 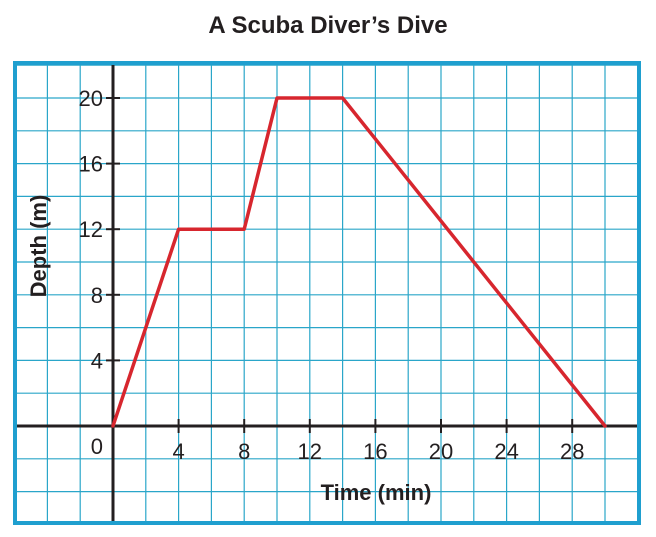 What do you see at coordinates (178, 451) in the screenshot?
I see `x-tick-label: 4` at bounding box center [178, 451].